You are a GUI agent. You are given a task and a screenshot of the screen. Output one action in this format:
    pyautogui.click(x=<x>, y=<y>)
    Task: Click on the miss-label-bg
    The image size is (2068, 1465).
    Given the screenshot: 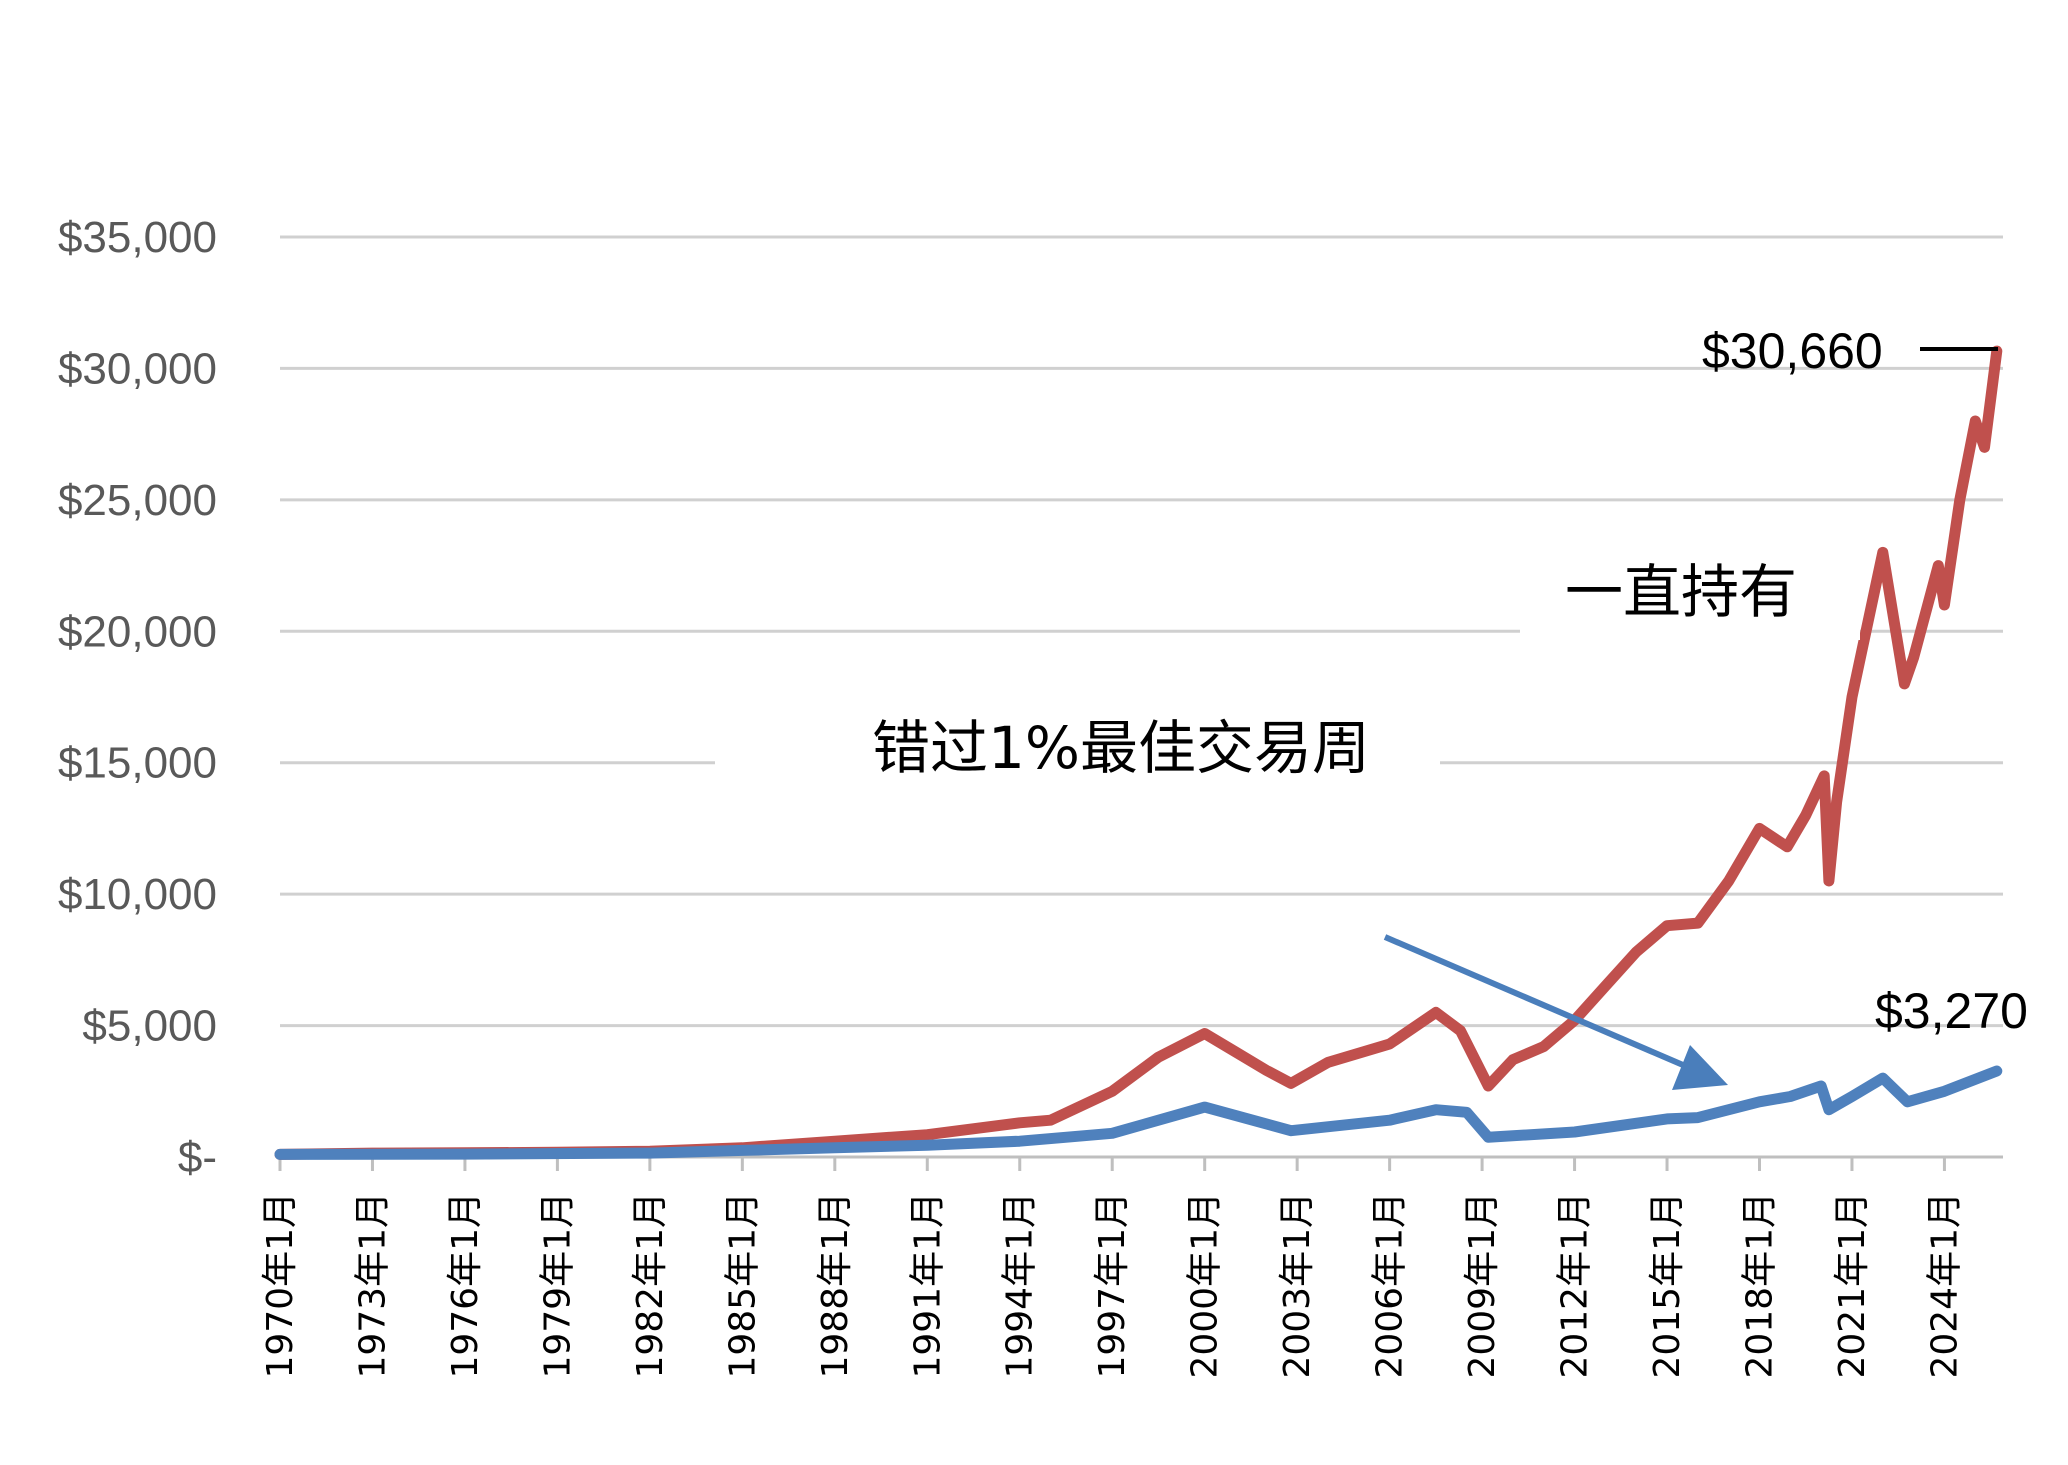 What is the action you would take?
    pyautogui.click(x=1077, y=745)
    